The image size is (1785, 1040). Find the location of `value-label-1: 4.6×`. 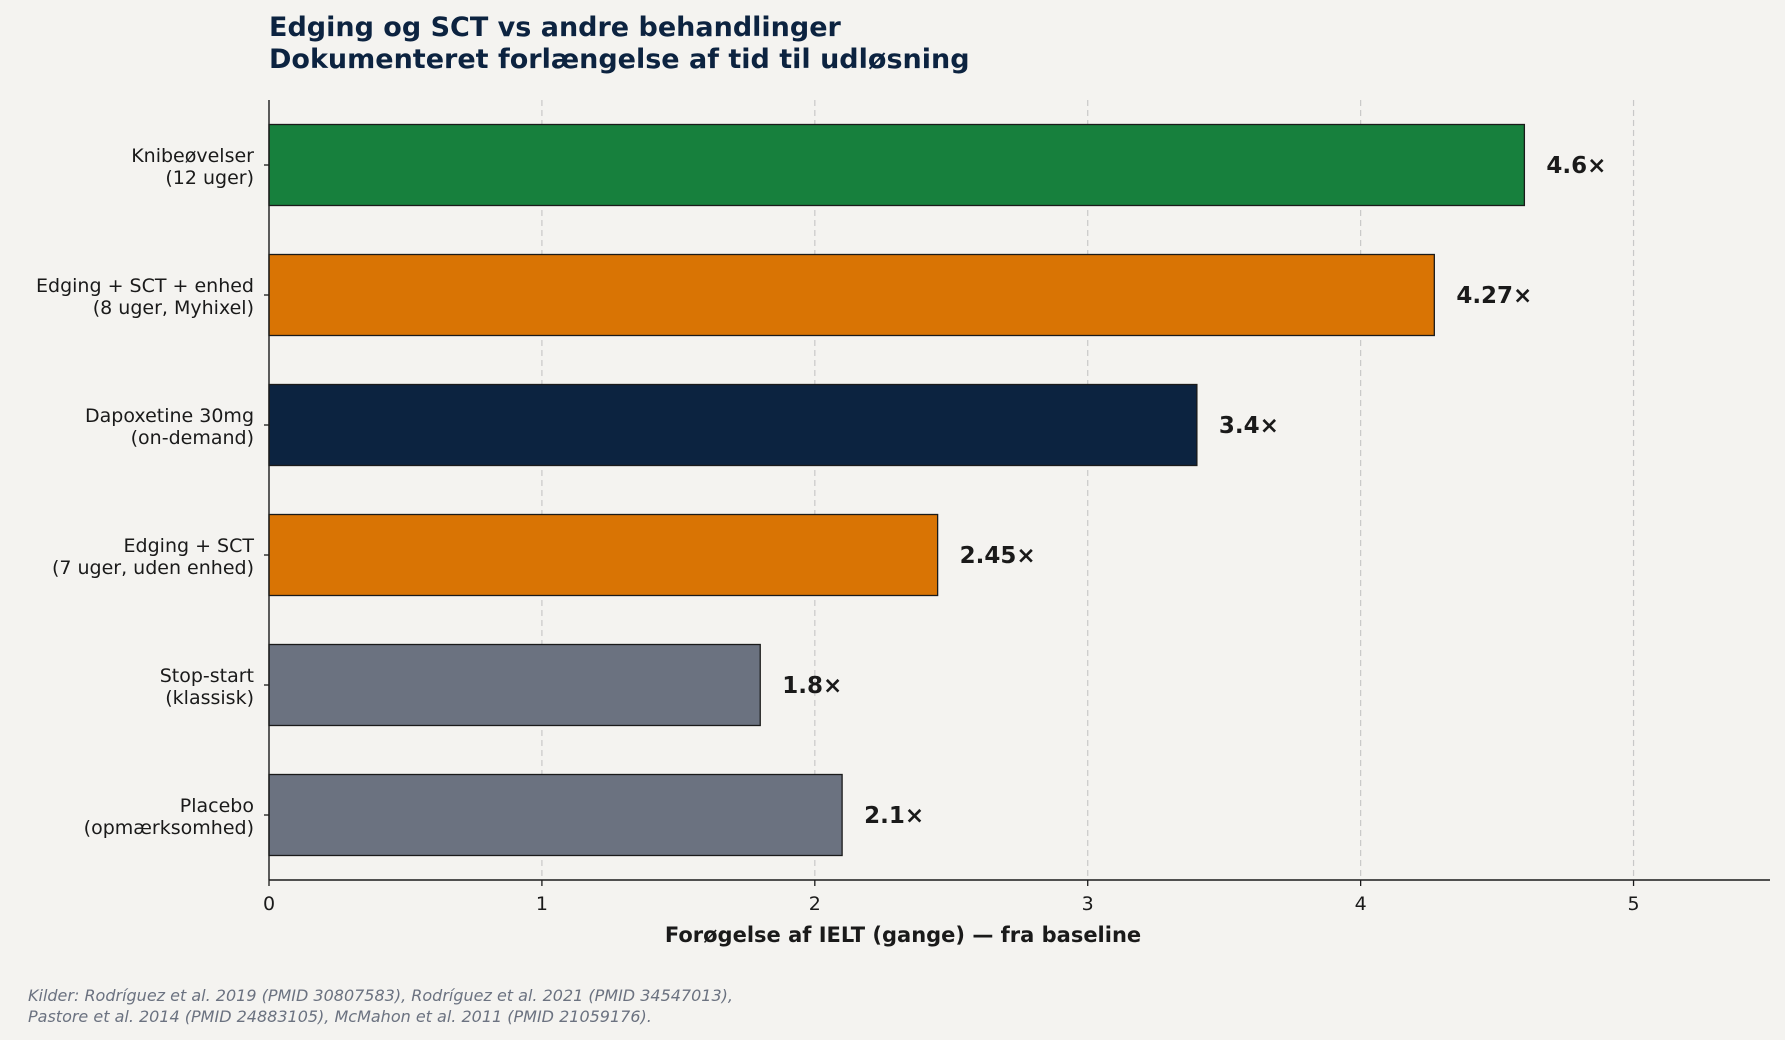

value-label-1: 4.6× is located at coordinates (1576, 166).